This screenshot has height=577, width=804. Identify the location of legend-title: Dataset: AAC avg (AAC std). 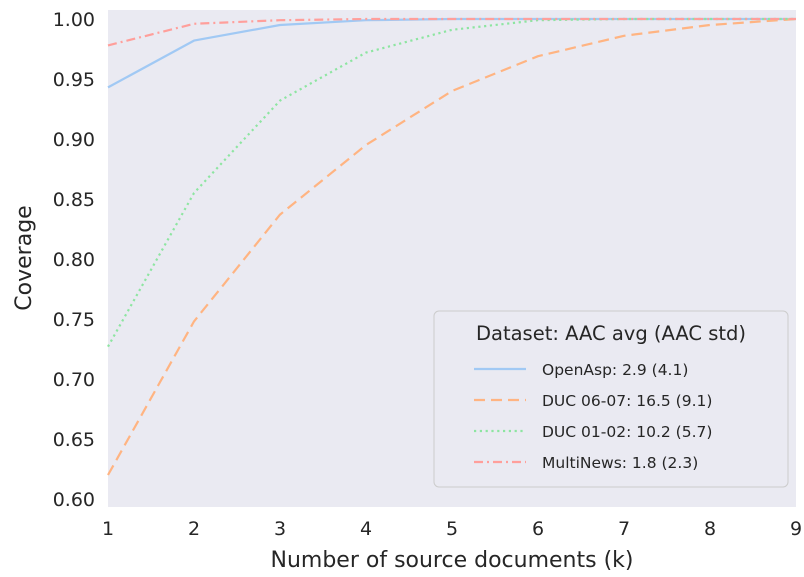
(611, 333).